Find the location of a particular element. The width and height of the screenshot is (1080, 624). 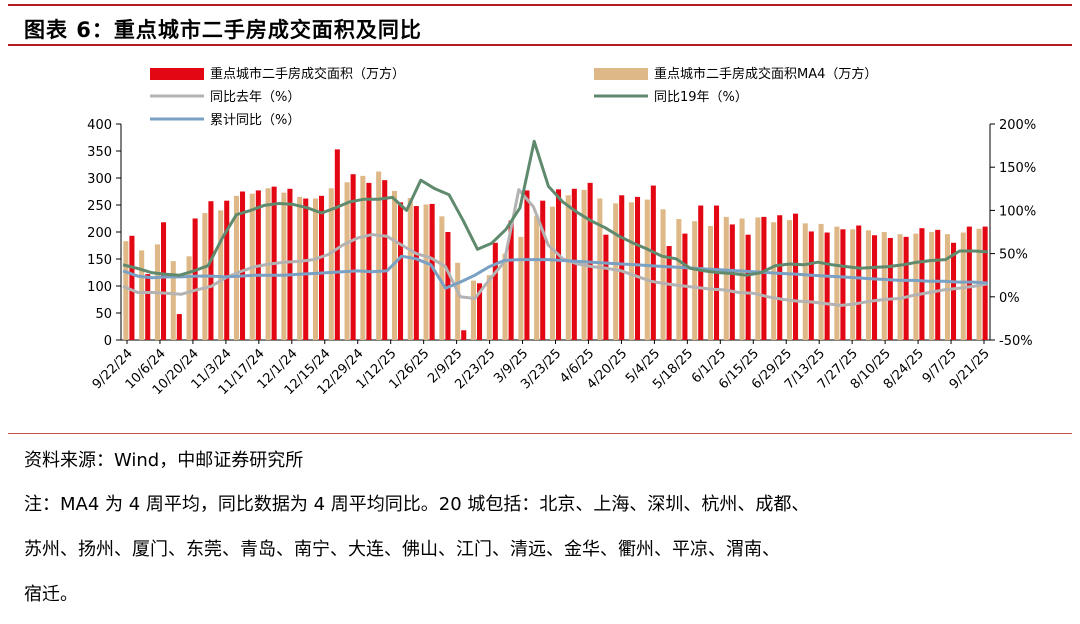

legend-label-cumulative: 累计同比（%） is located at coordinates (255, 120).